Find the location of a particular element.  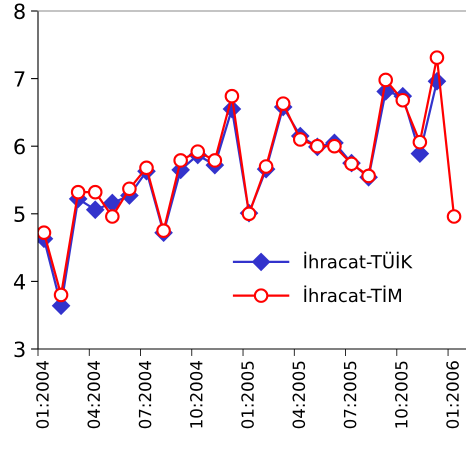

x-tick-label: 01:2006 is located at coordinates (452, 394).